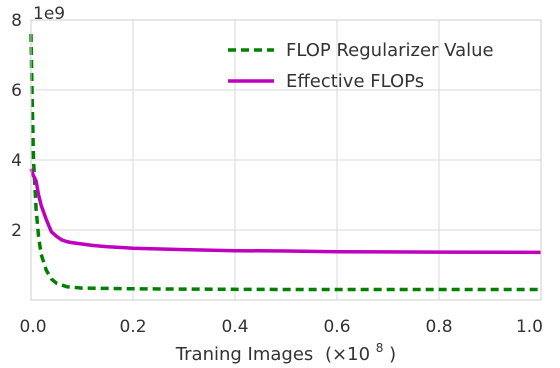 This screenshot has height=368, width=560. Describe the element at coordinates (16, 231) in the screenshot. I see `y-tick-label: 2` at that location.